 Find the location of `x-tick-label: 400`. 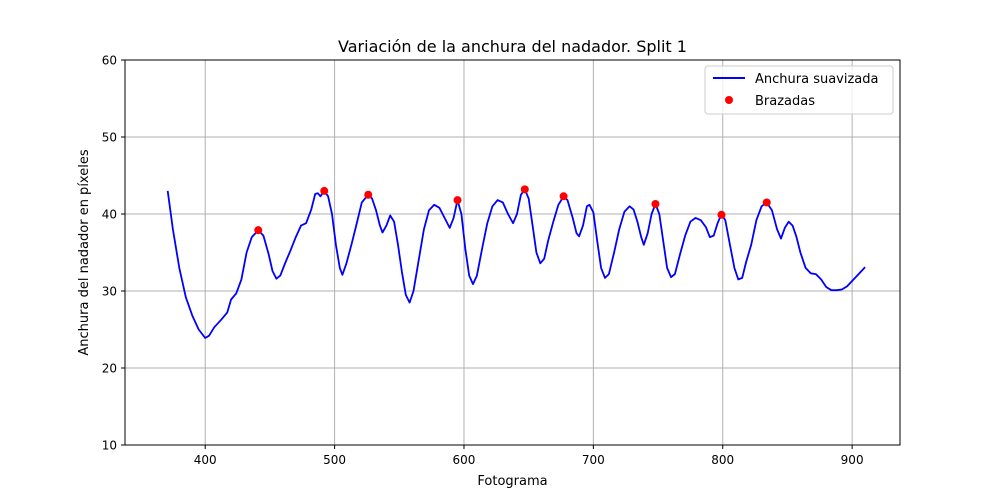

x-tick-label: 400 is located at coordinates (205, 460).